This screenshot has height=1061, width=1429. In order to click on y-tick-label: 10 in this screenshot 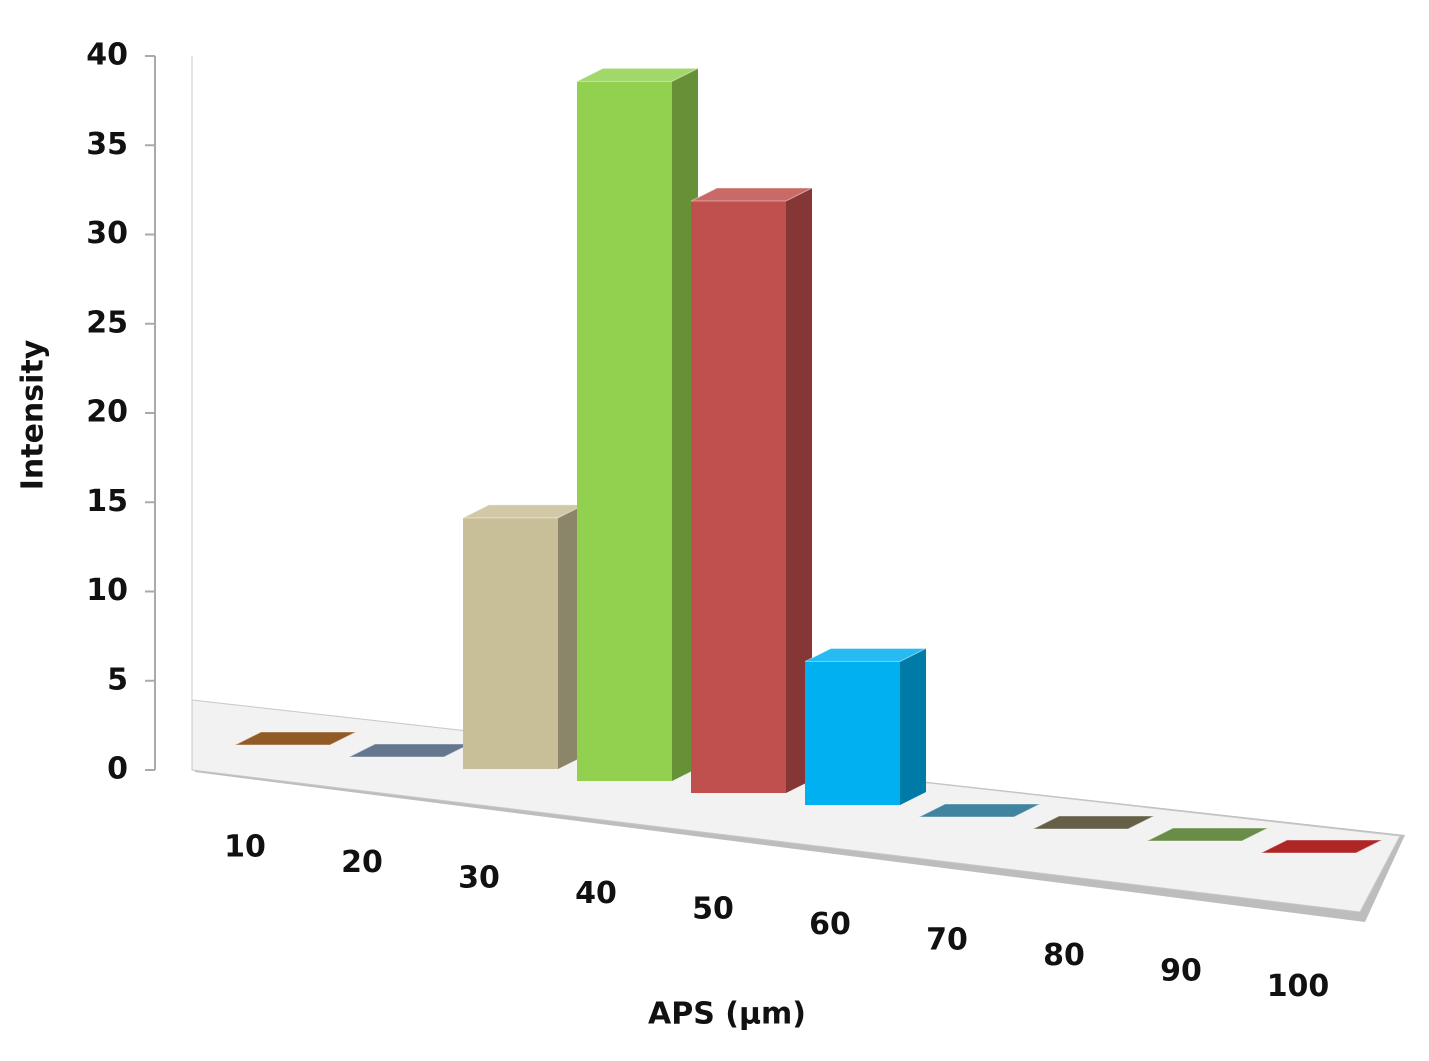, I will do `click(107, 590)`.